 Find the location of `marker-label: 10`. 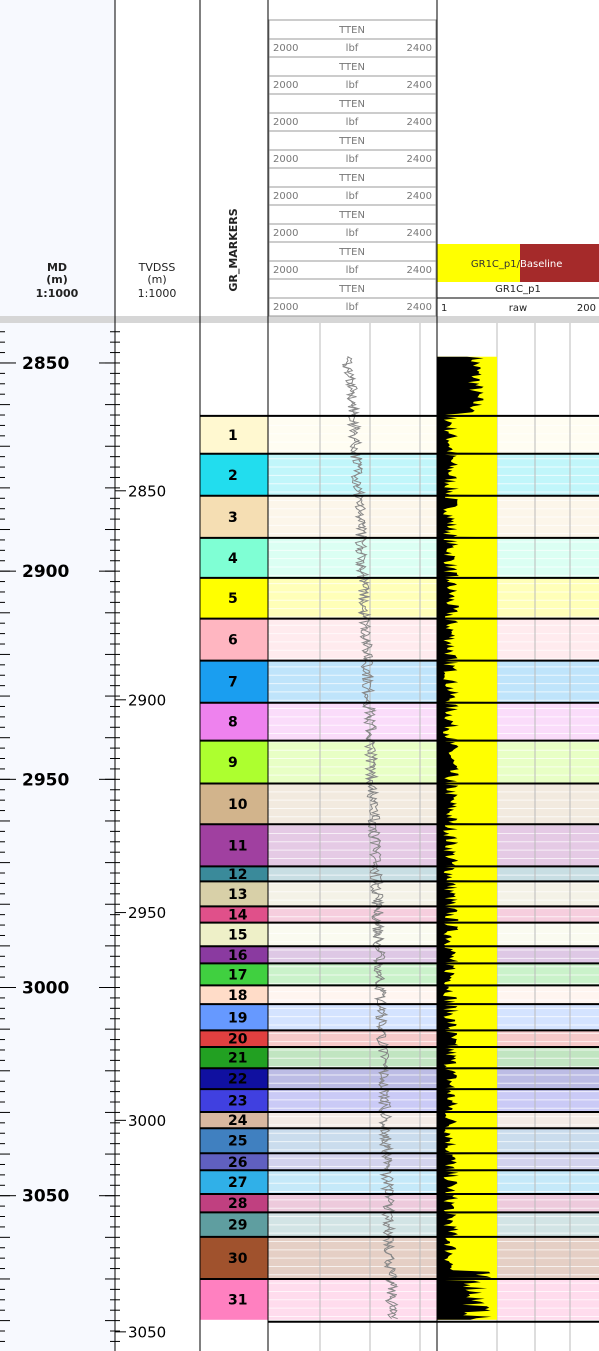

marker-label: 10 is located at coordinates (238, 805).